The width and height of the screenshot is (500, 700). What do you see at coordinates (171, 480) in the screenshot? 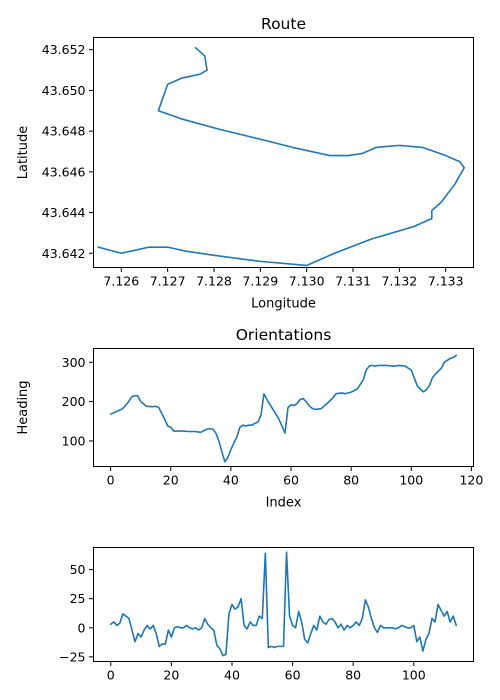
I see `chart-1-x-tick-label-1: 20` at bounding box center [171, 480].